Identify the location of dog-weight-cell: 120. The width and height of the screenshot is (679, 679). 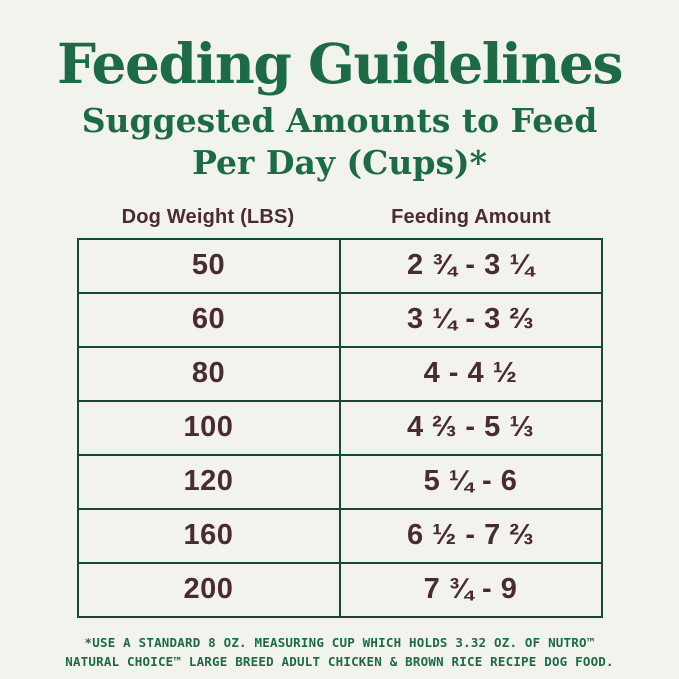
(208, 481).